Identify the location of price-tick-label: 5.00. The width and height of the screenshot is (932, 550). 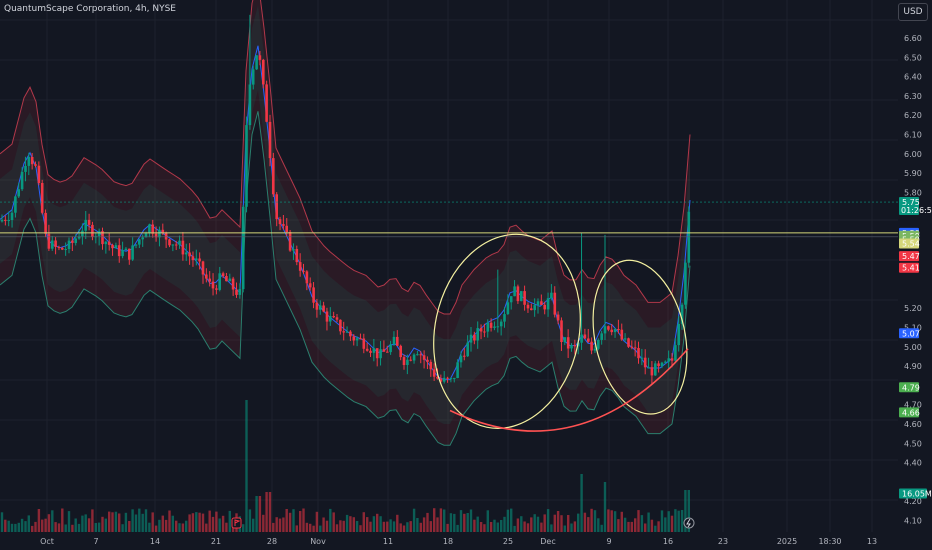
(913, 347).